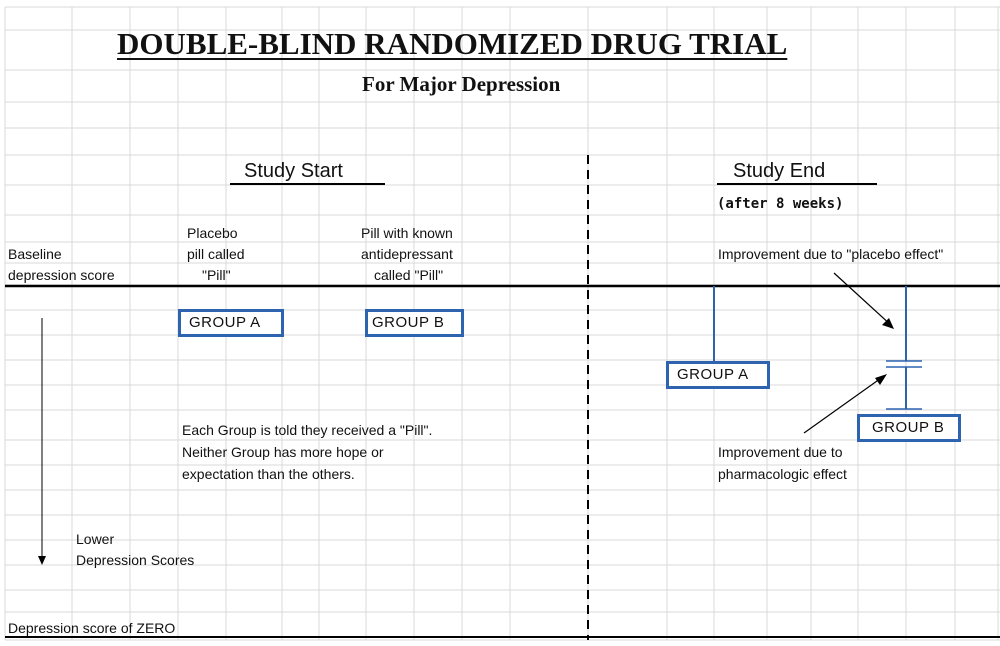  I want to click on drug-label: called "Pill", so click(409, 275).